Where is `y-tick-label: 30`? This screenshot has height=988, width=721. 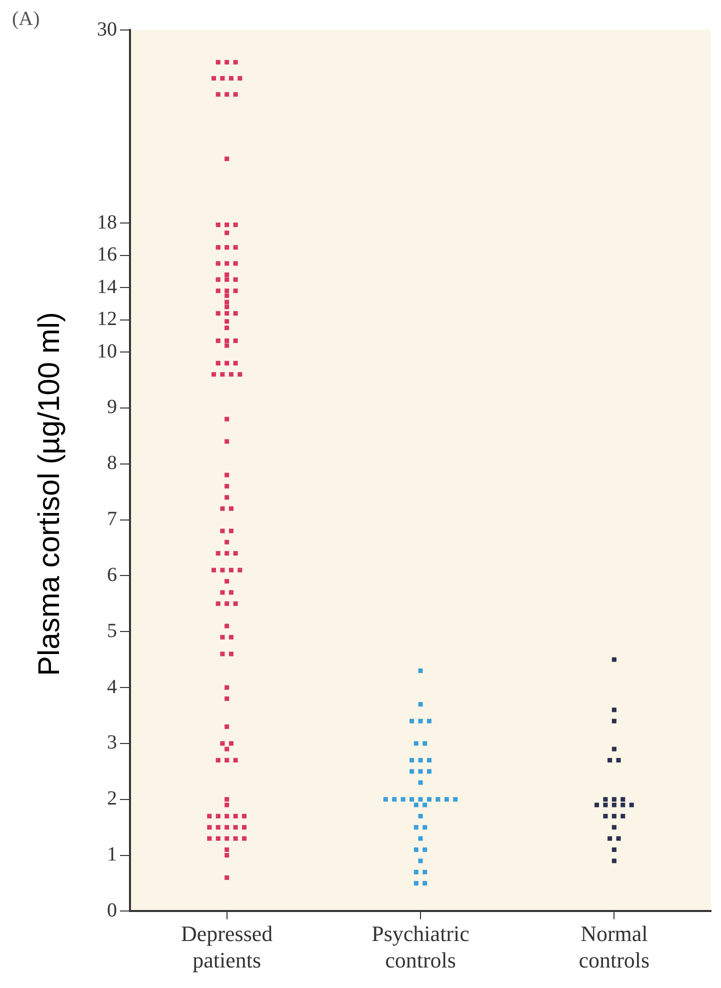 y-tick-label: 30 is located at coordinates (107, 29).